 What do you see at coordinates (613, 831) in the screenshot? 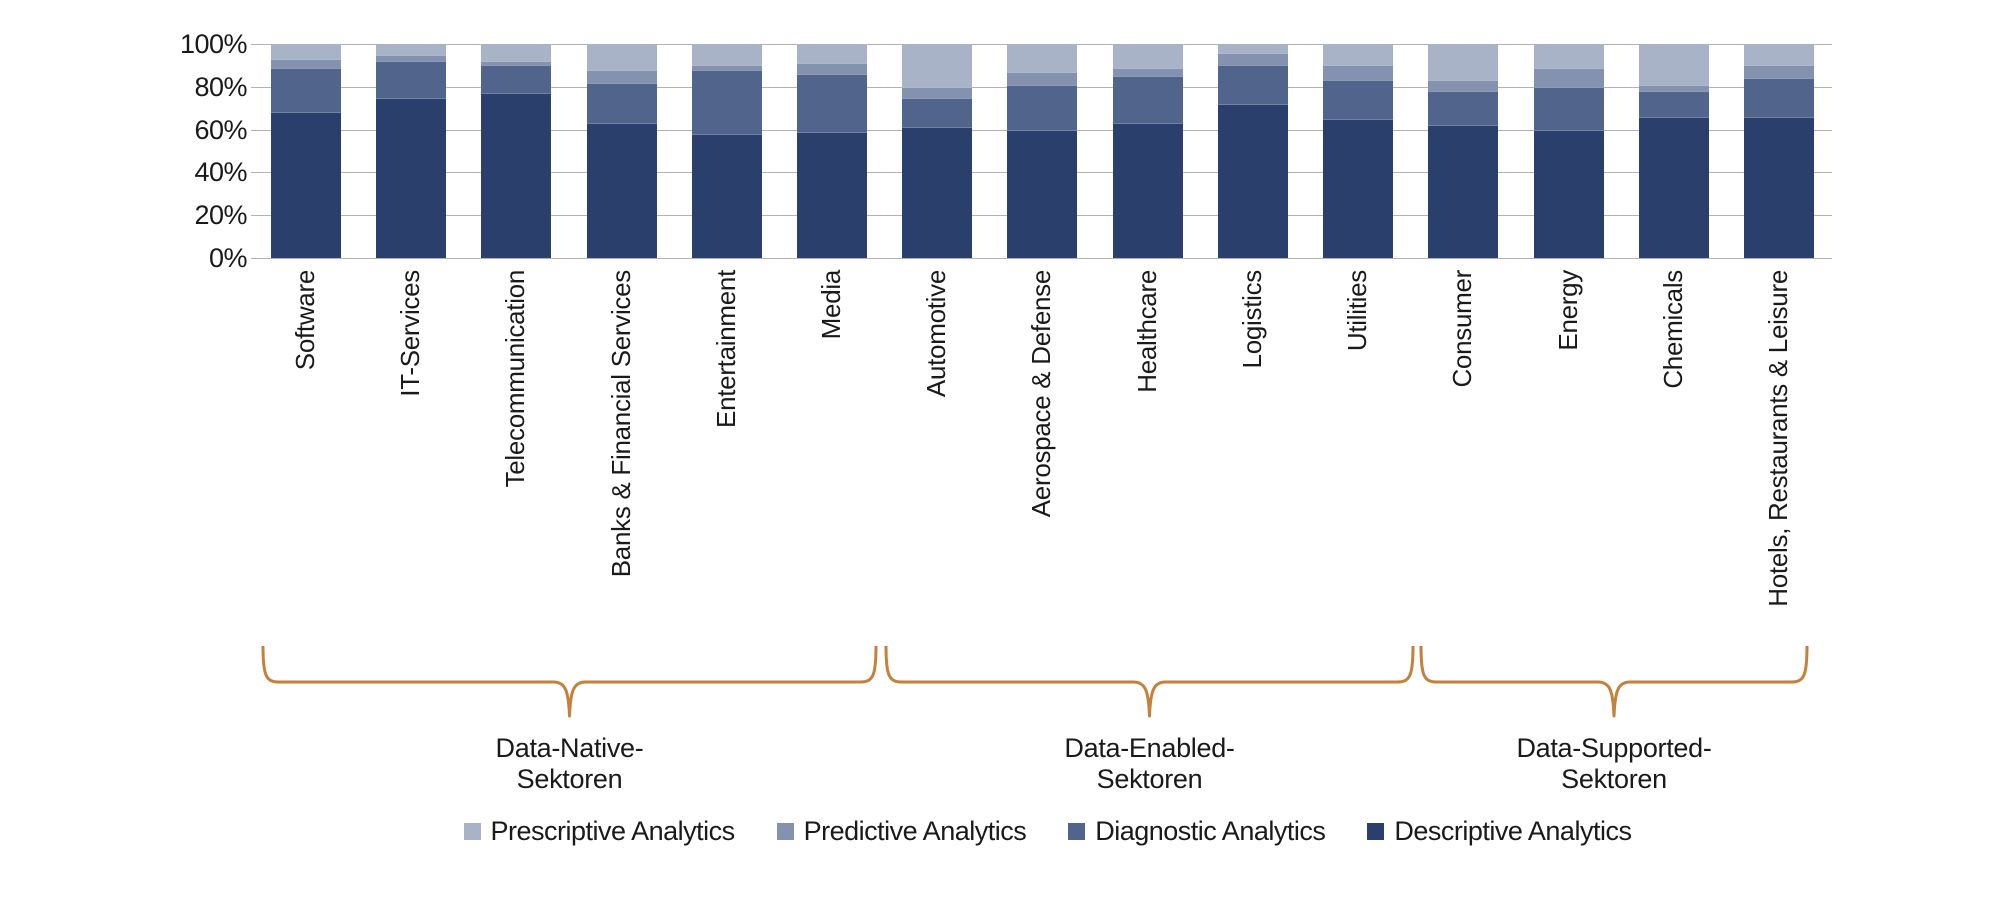
I see `legend-text-prescriptive-analytics: Prescriptive Analytics` at bounding box center [613, 831].